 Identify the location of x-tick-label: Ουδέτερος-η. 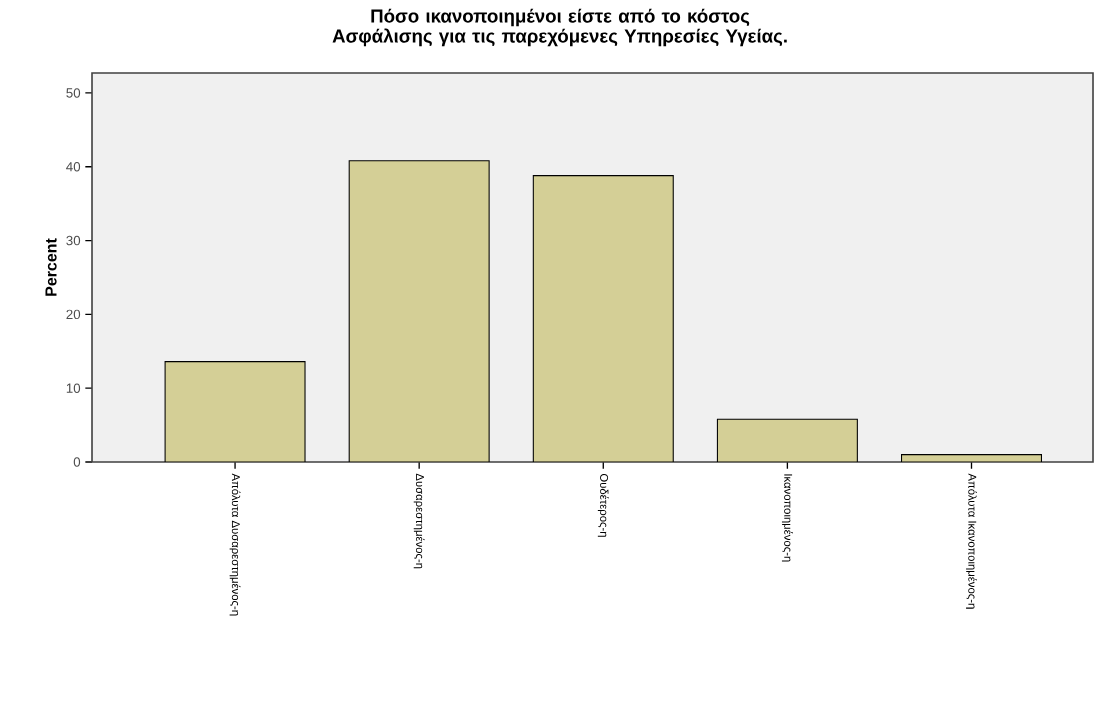
(603, 505).